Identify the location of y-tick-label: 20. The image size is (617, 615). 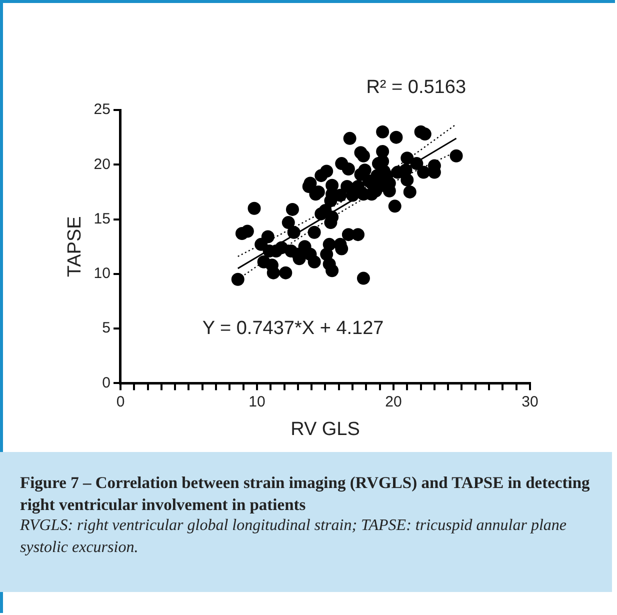
(102, 164).